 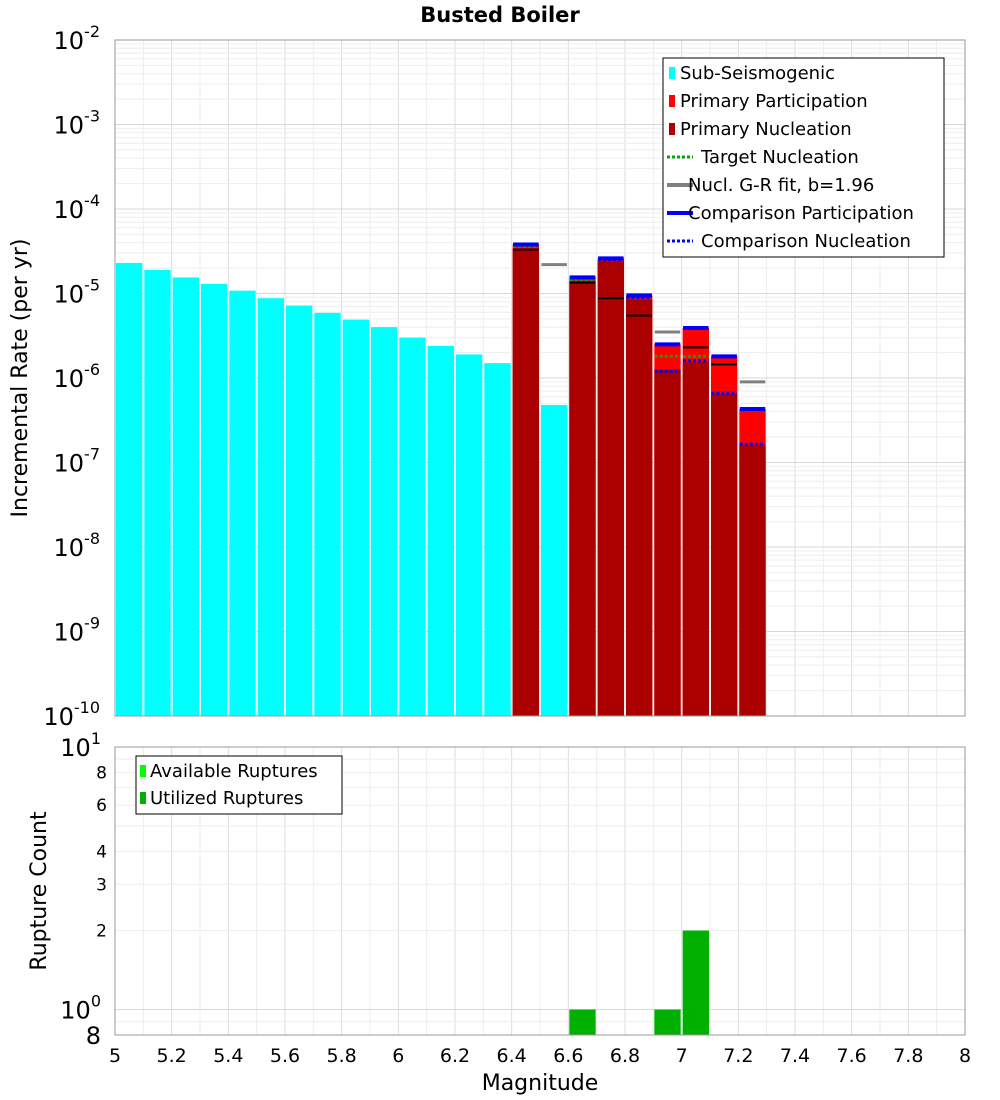 What do you see at coordinates (77, 461) in the screenshot?
I see `top-y-tick-label: 10⁻⁷` at bounding box center [77, 461].